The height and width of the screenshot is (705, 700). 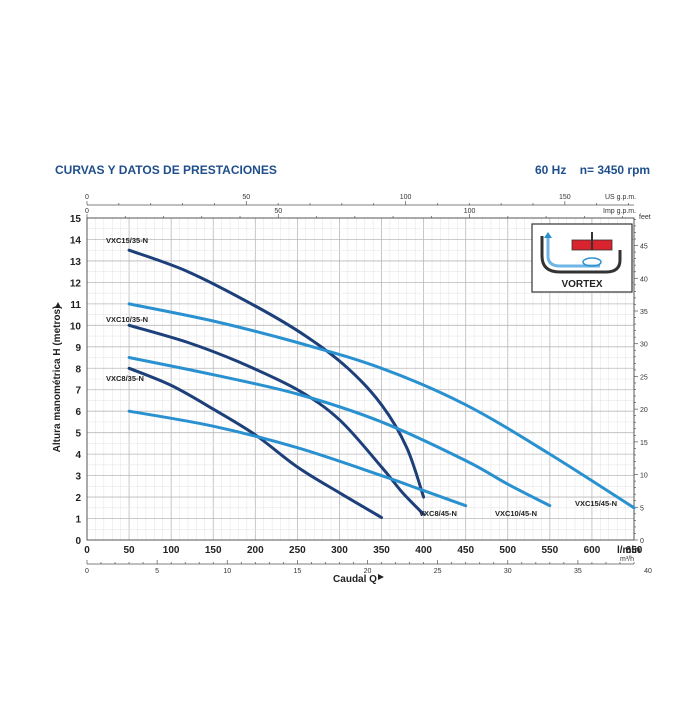 I want to click on series-label-vxc10-45-n: VXC10/45-N, so click(x=516, y=513).